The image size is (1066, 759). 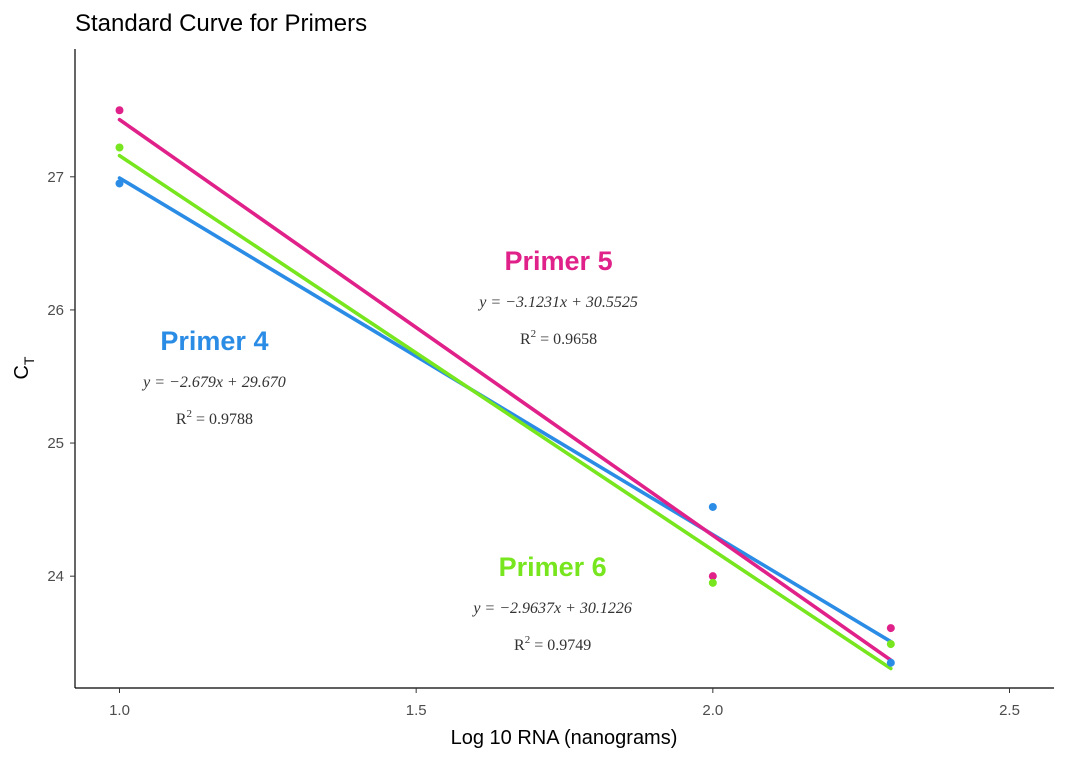 What do you see at coordinates (712, 710) in the screenshot?
I see `x-tick-label: 2.0` at bounding box center [712, 710].